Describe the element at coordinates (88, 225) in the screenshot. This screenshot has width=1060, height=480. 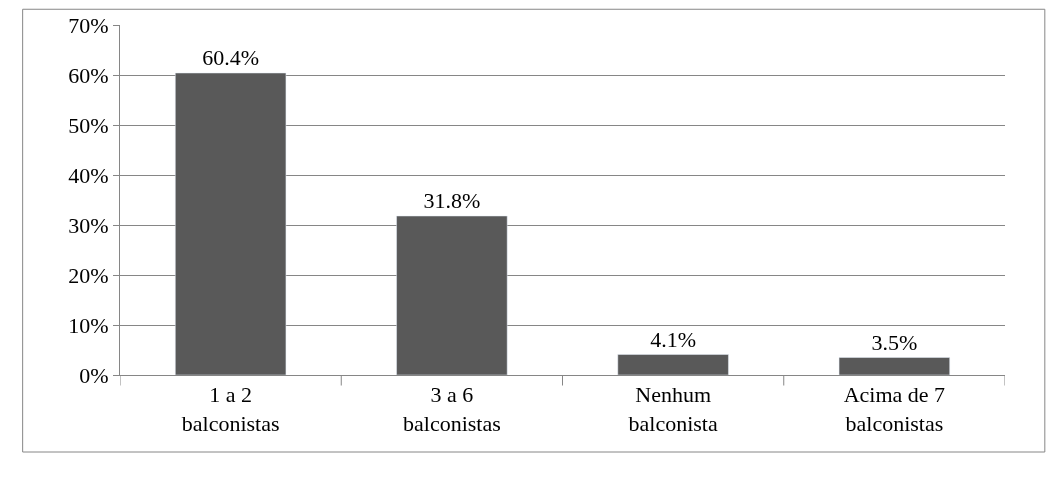
I see `y-tick-label: 30%` at that location.